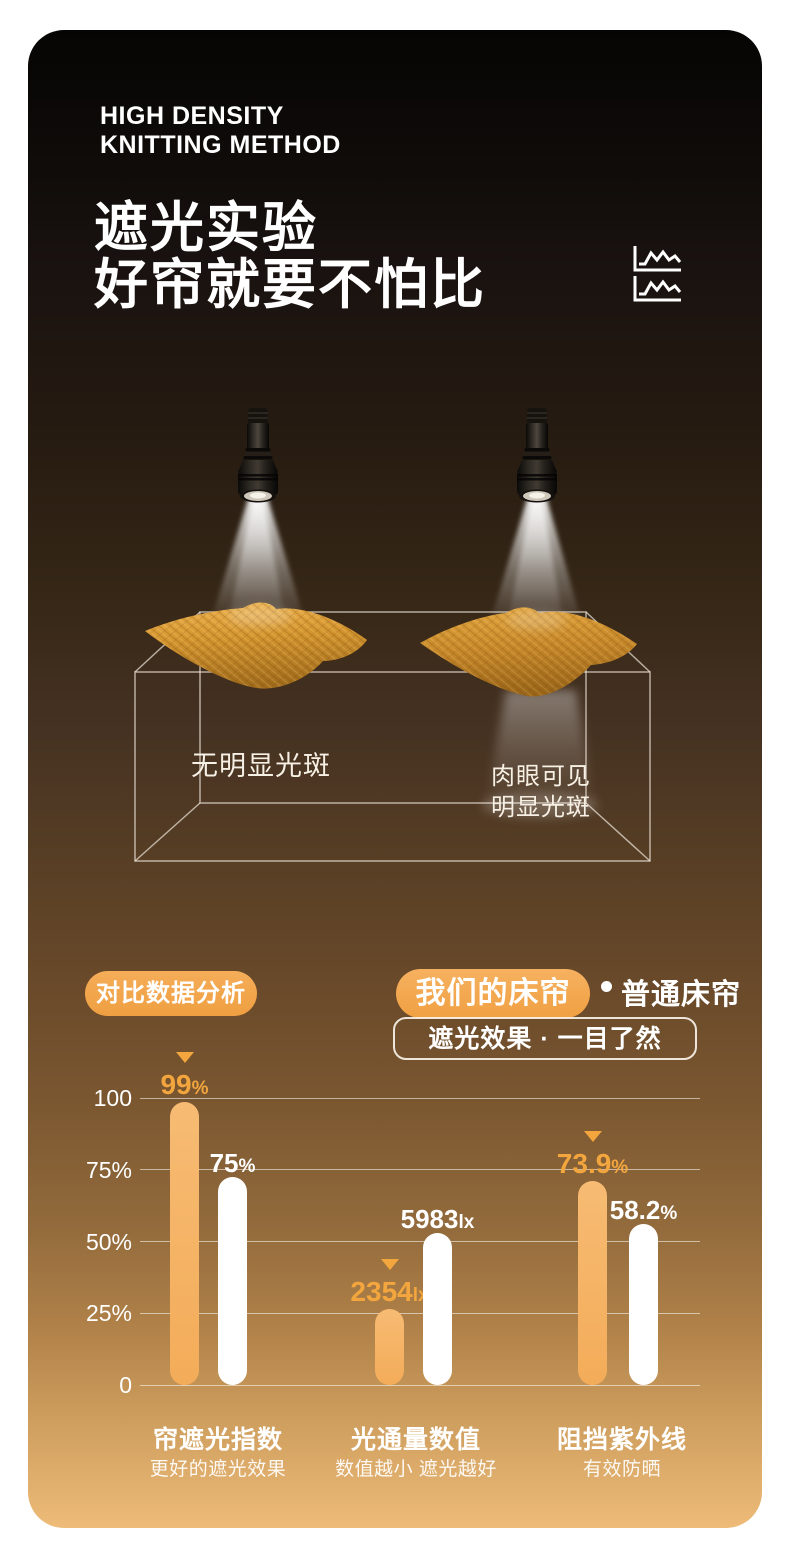  I want to click on legend-normal-label: 普通床帘, so click(681, 995).